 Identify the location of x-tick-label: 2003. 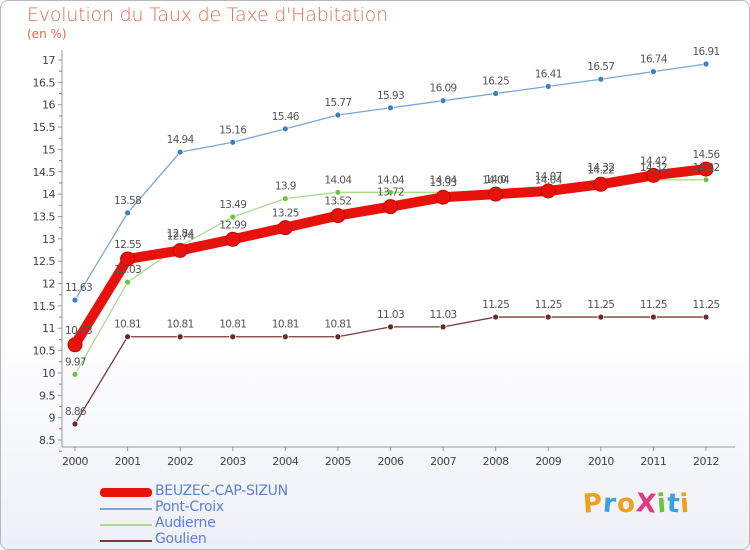
(233, 461).